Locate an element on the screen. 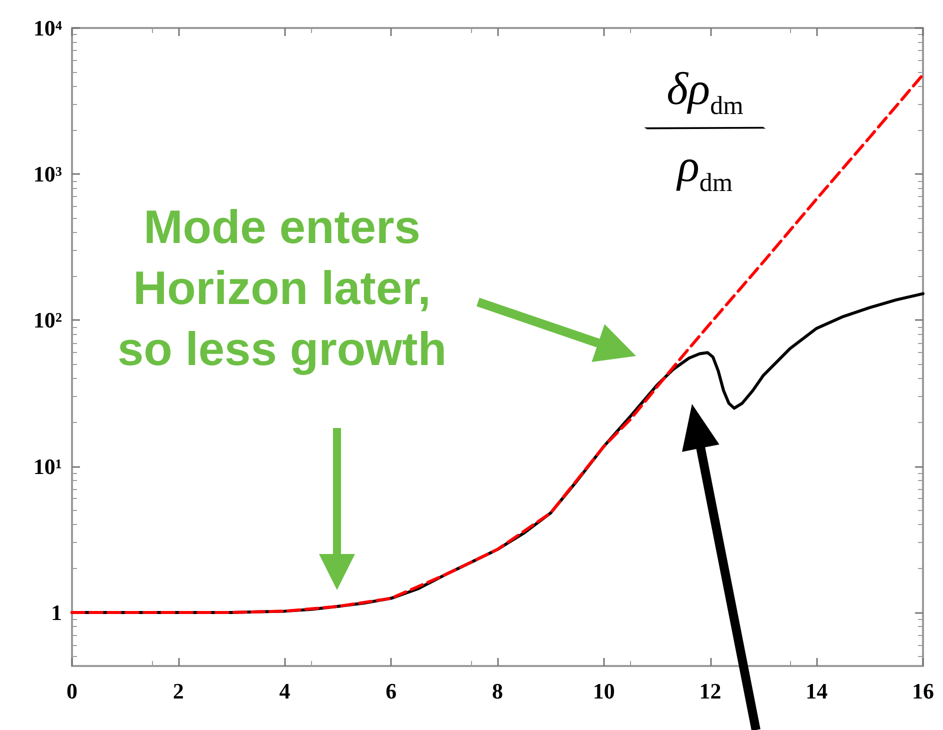 This screenshot has width=943, height=730. x-tick-label: 6 is located at coordinates (391, 691).